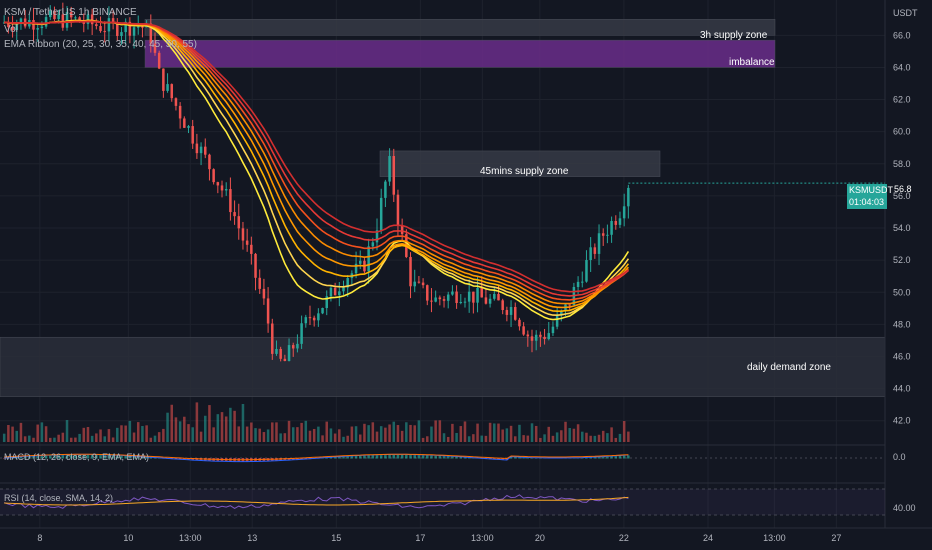 This screenshot has width=932, height=550. Describe the element at coordinates (902, 260) in the screenshot. I see `y-tick-label: 52.0` at that location.